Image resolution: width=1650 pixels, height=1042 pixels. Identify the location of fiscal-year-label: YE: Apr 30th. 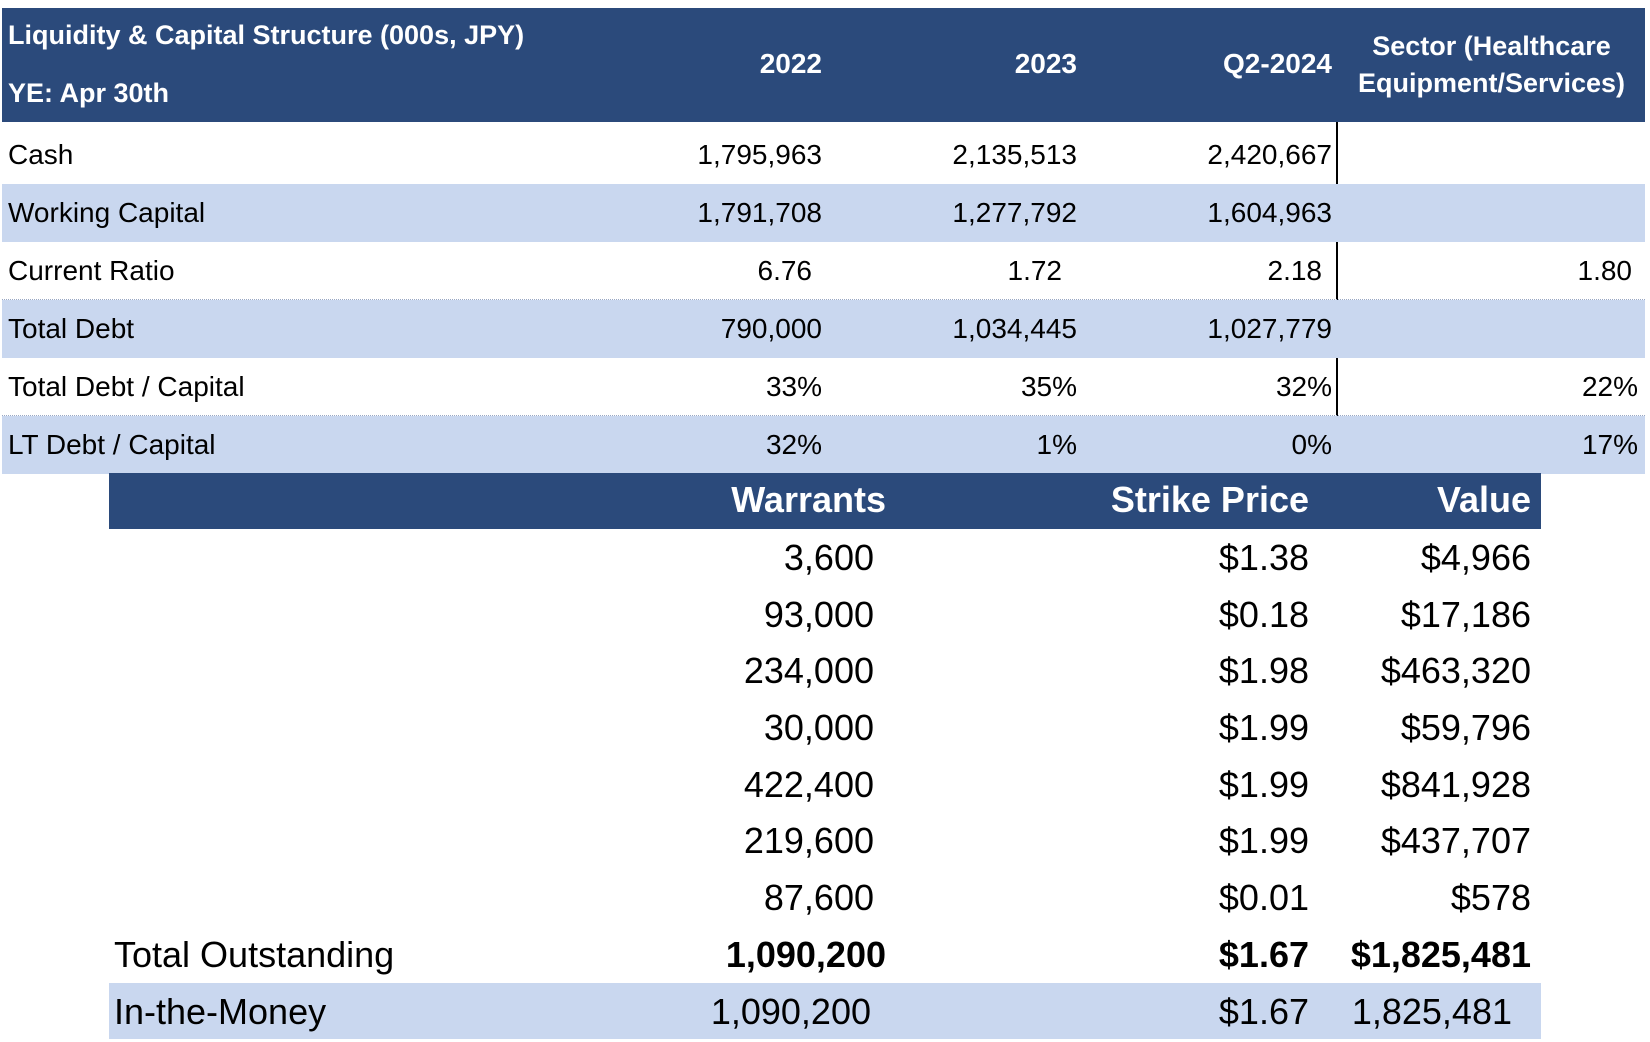
(89, 93).